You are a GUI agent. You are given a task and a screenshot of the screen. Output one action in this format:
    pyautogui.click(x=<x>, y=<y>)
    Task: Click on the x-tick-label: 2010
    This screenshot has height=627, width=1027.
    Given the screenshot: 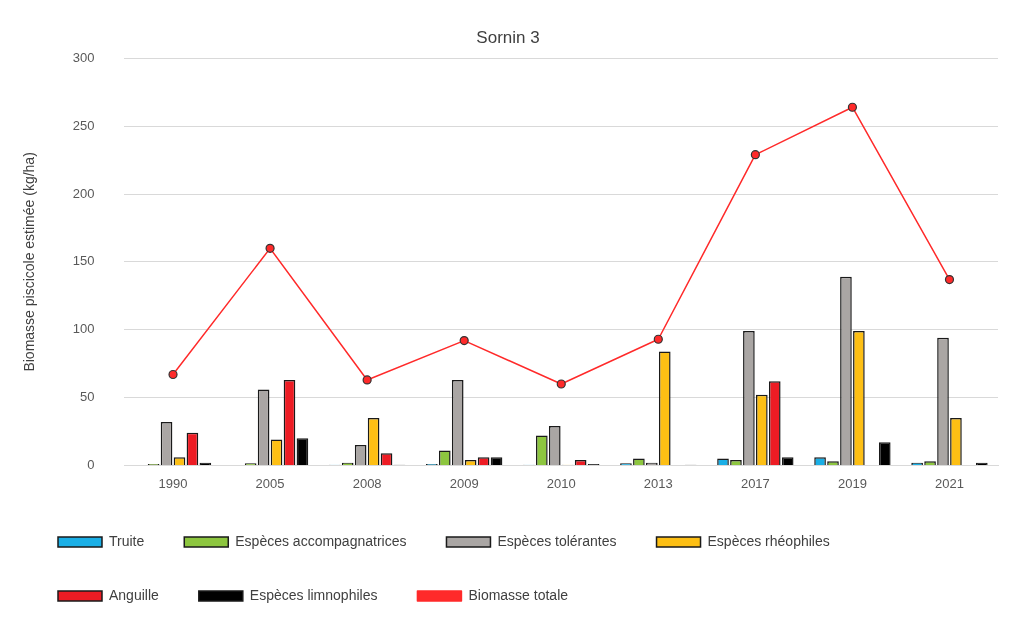 What is the action you would take?
    pyautogui.click(x=561, y=483)
    